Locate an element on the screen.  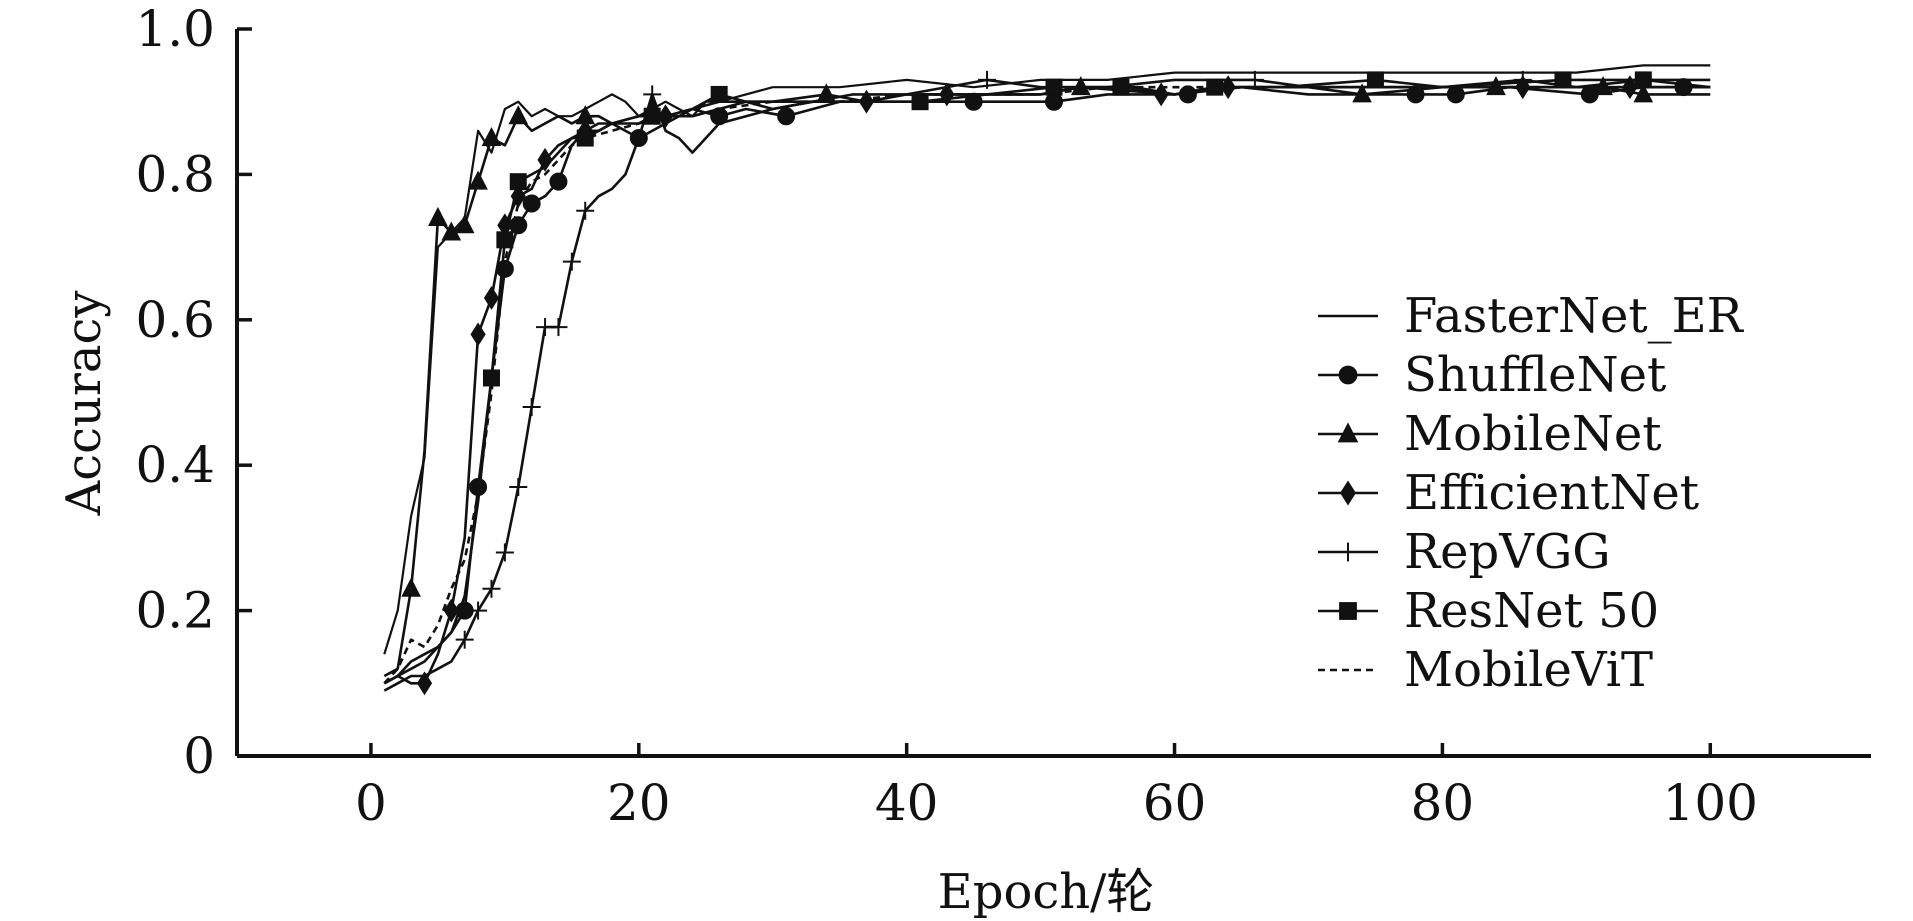
y-tick-label: 0 is located at coordinates (199, 756).